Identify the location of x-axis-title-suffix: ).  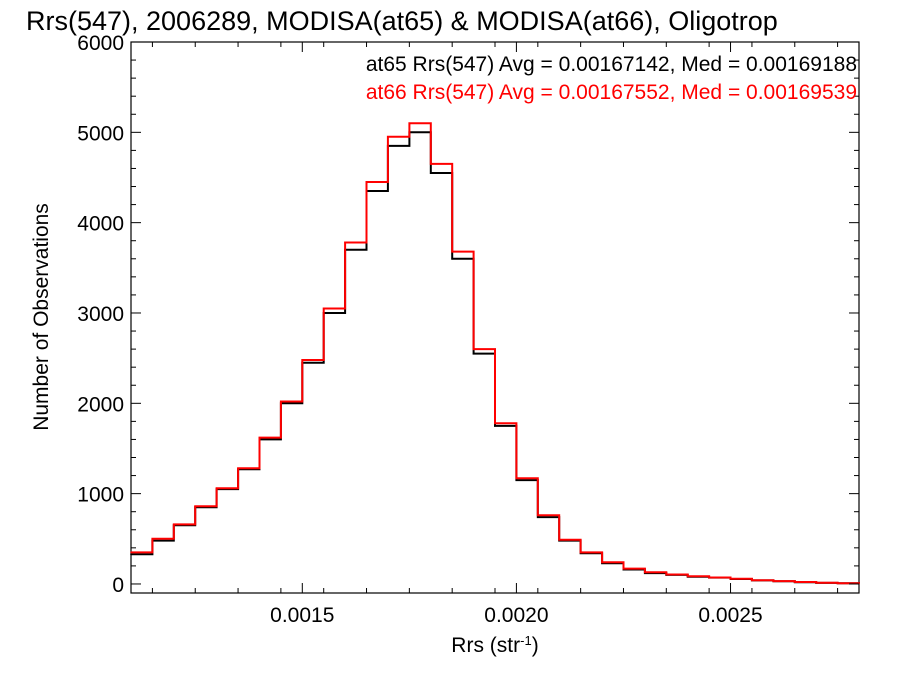
(535, 645).